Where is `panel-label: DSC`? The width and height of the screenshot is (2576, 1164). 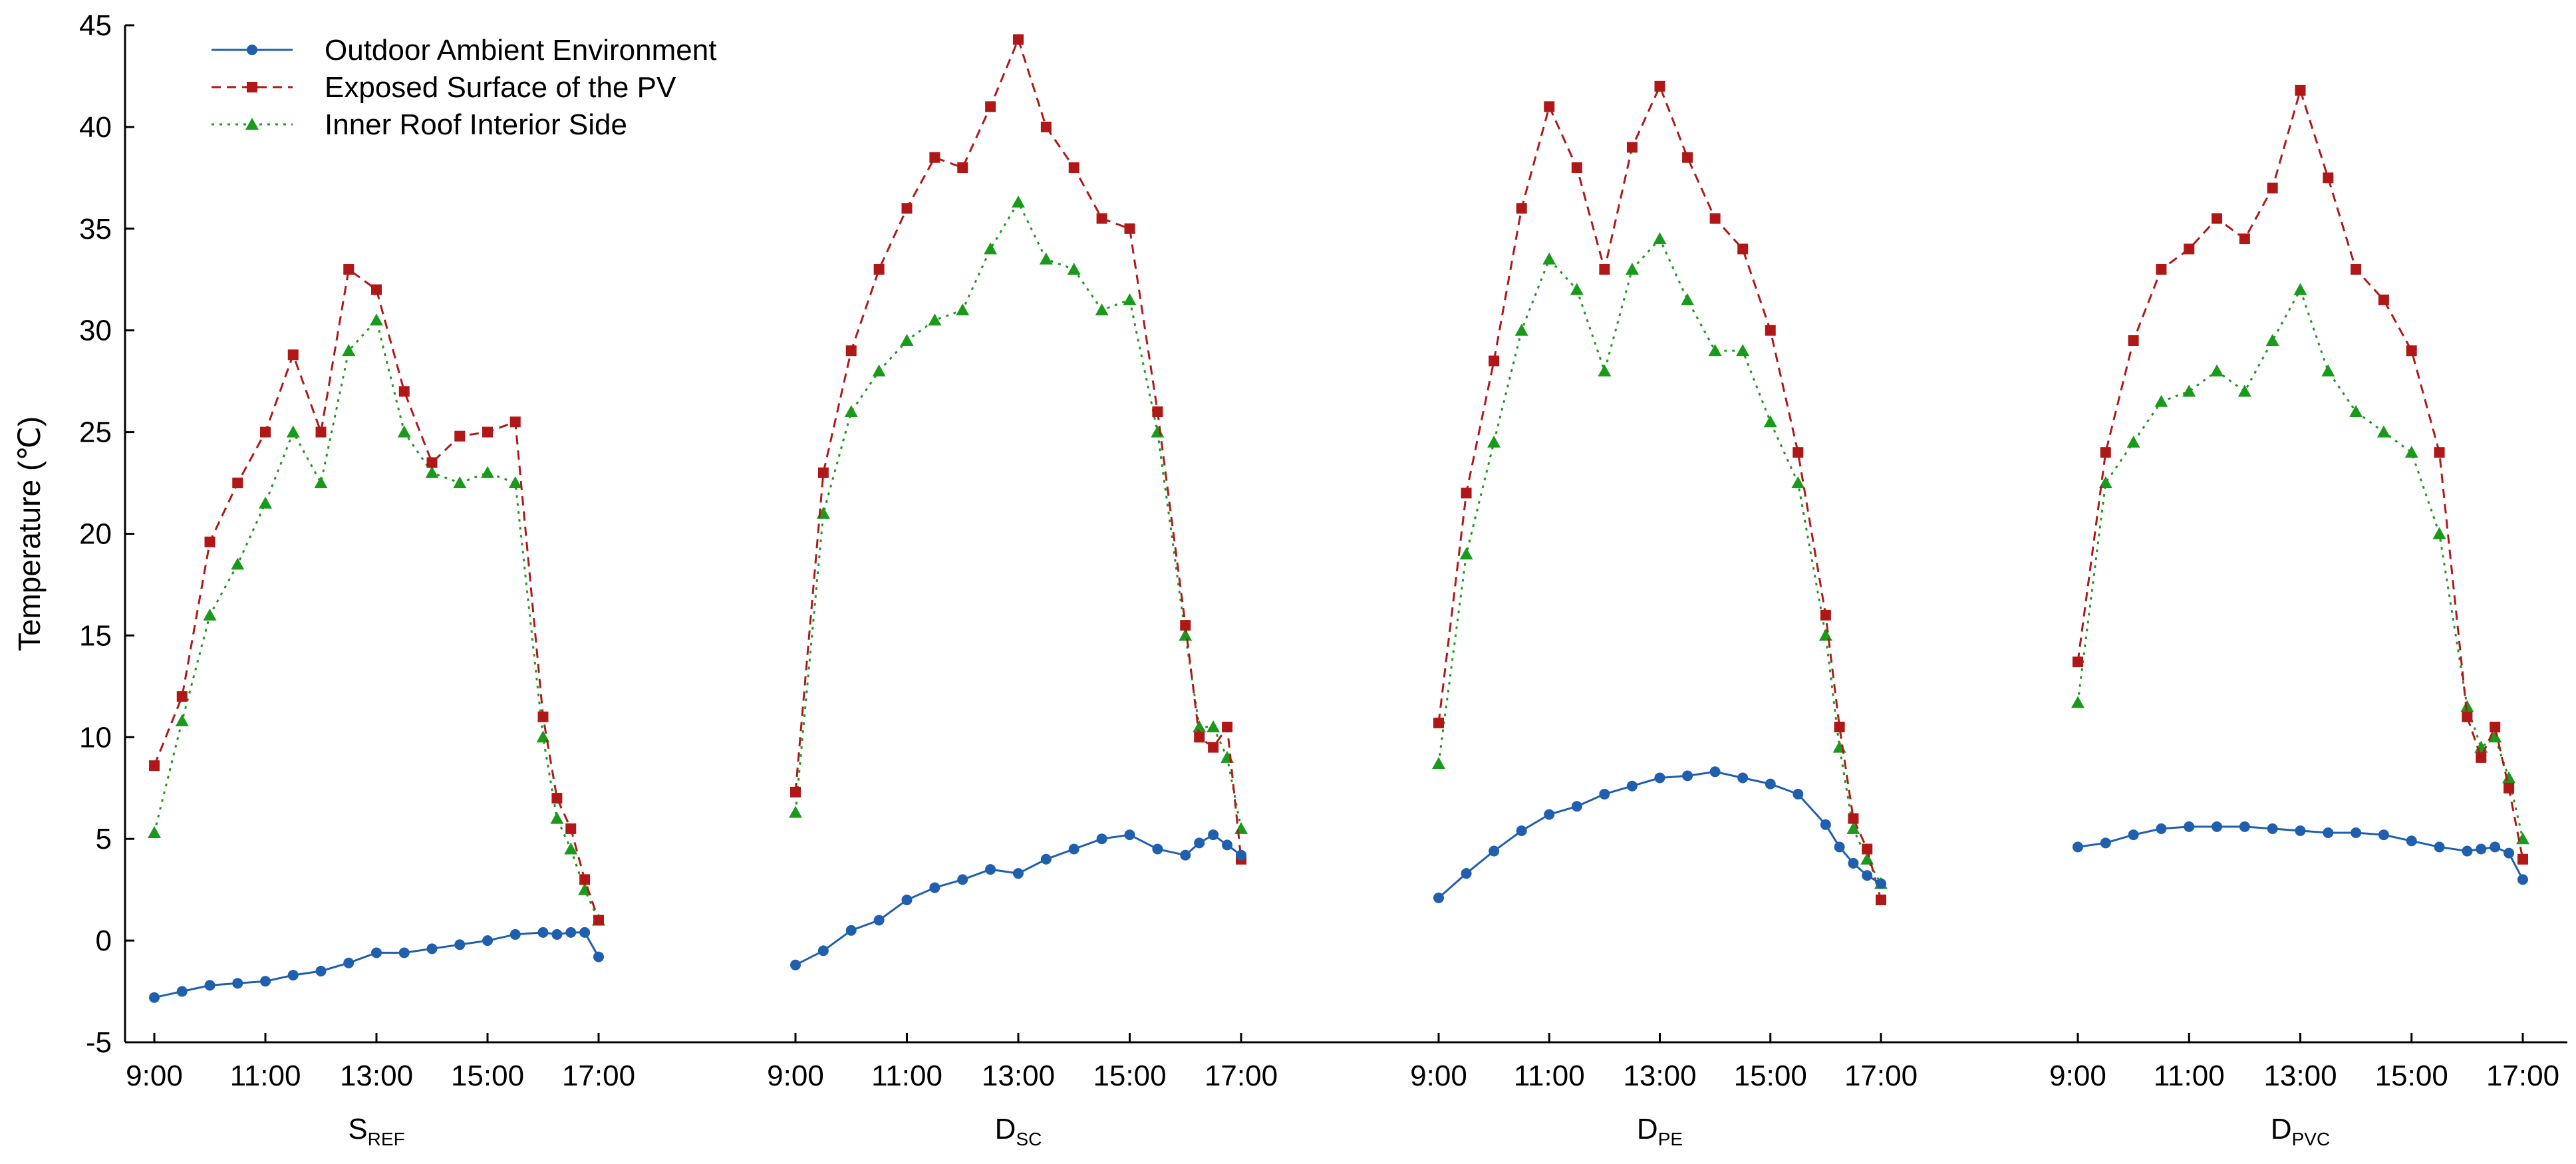 panel-label: DSC is located at coordinates (1018, 1131).